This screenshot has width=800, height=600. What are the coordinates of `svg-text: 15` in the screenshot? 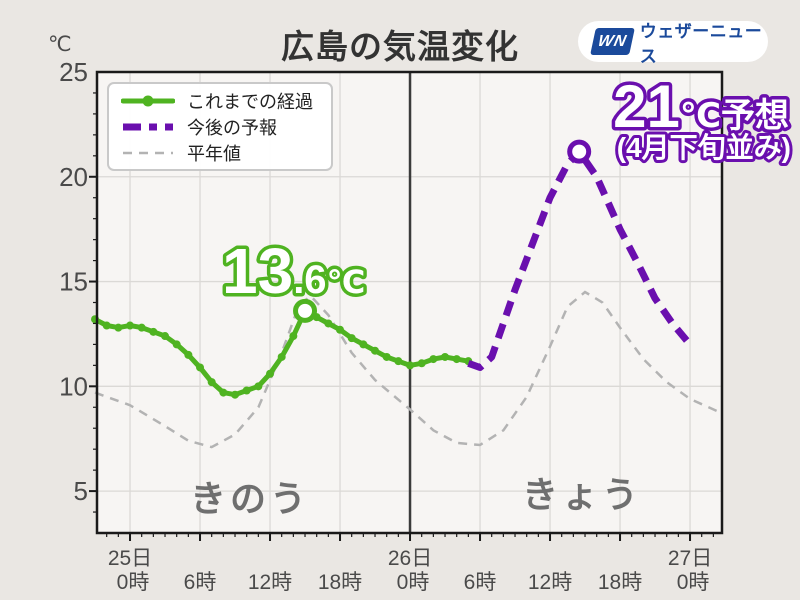 It's located at (73, 282).